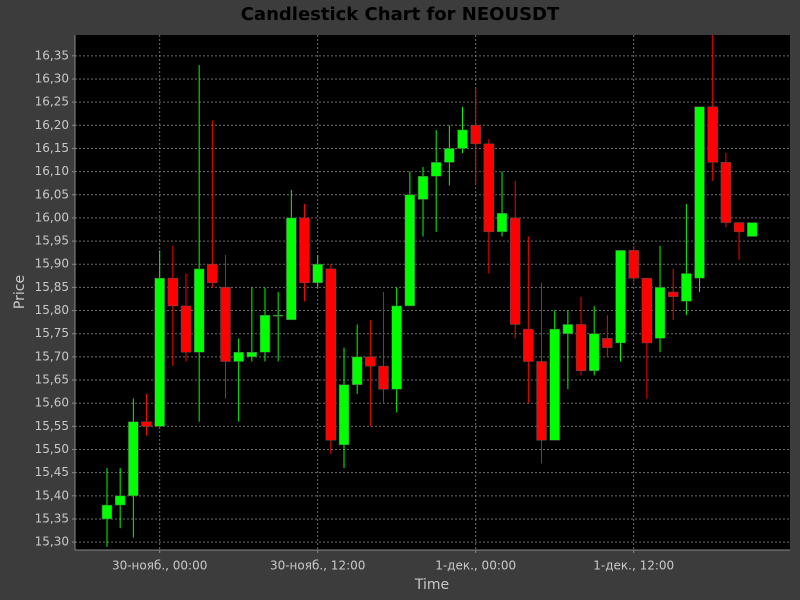  Describe the element at coordinates (52, 310) in the screenshot. I see `y-tick-label: 15,80` at that location.